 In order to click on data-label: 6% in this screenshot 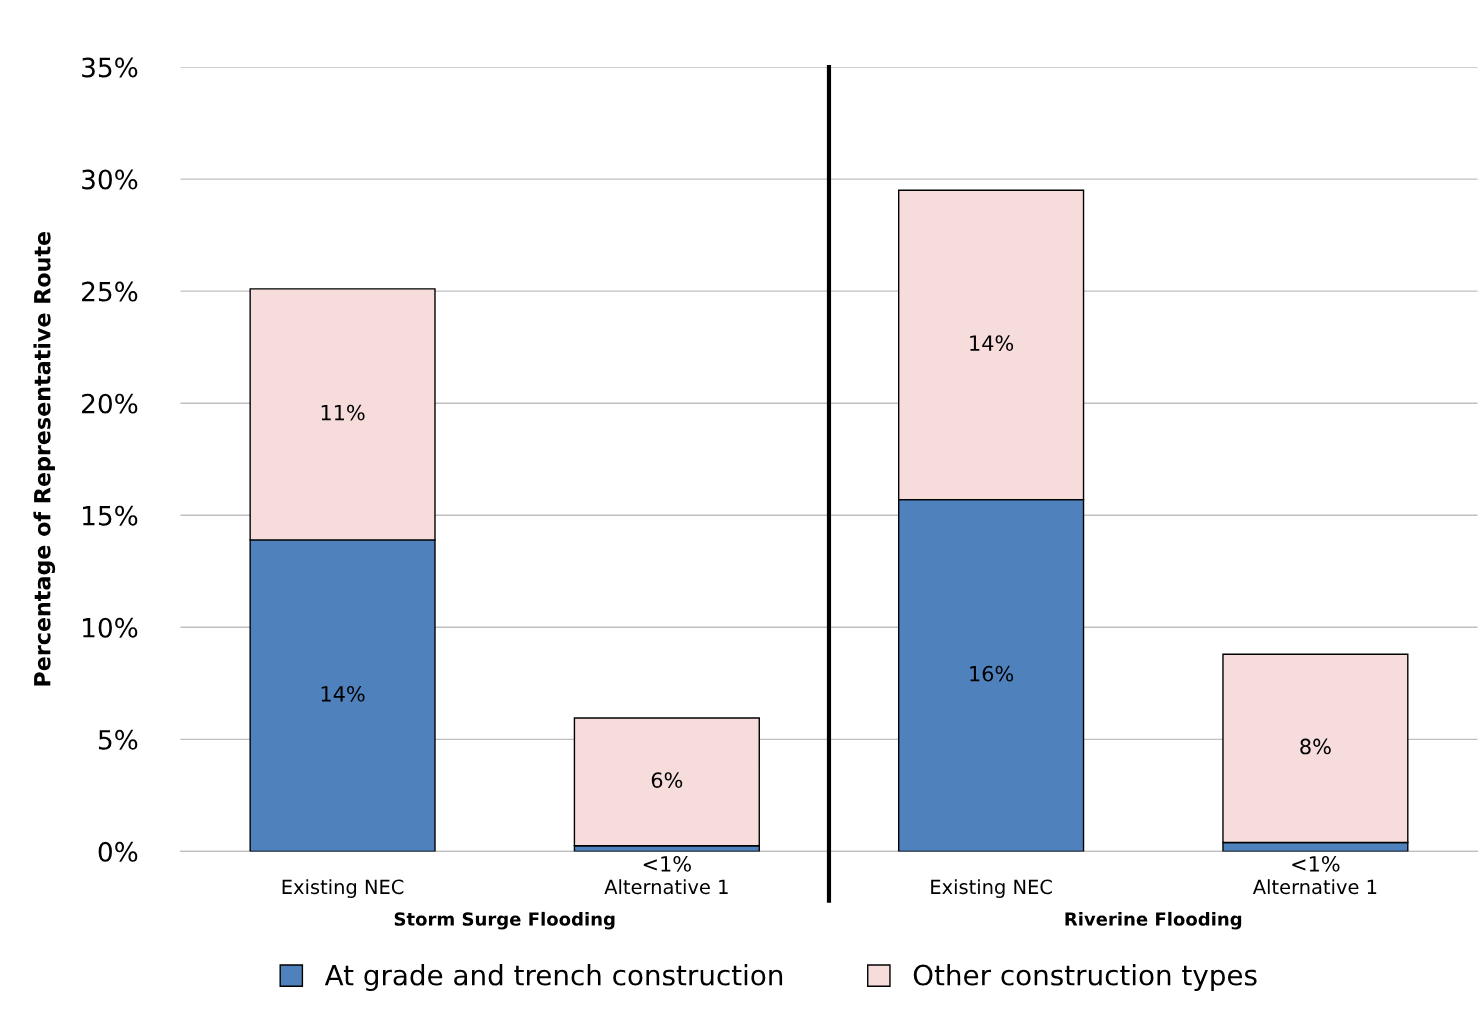, I will do `click(667, 780)`.